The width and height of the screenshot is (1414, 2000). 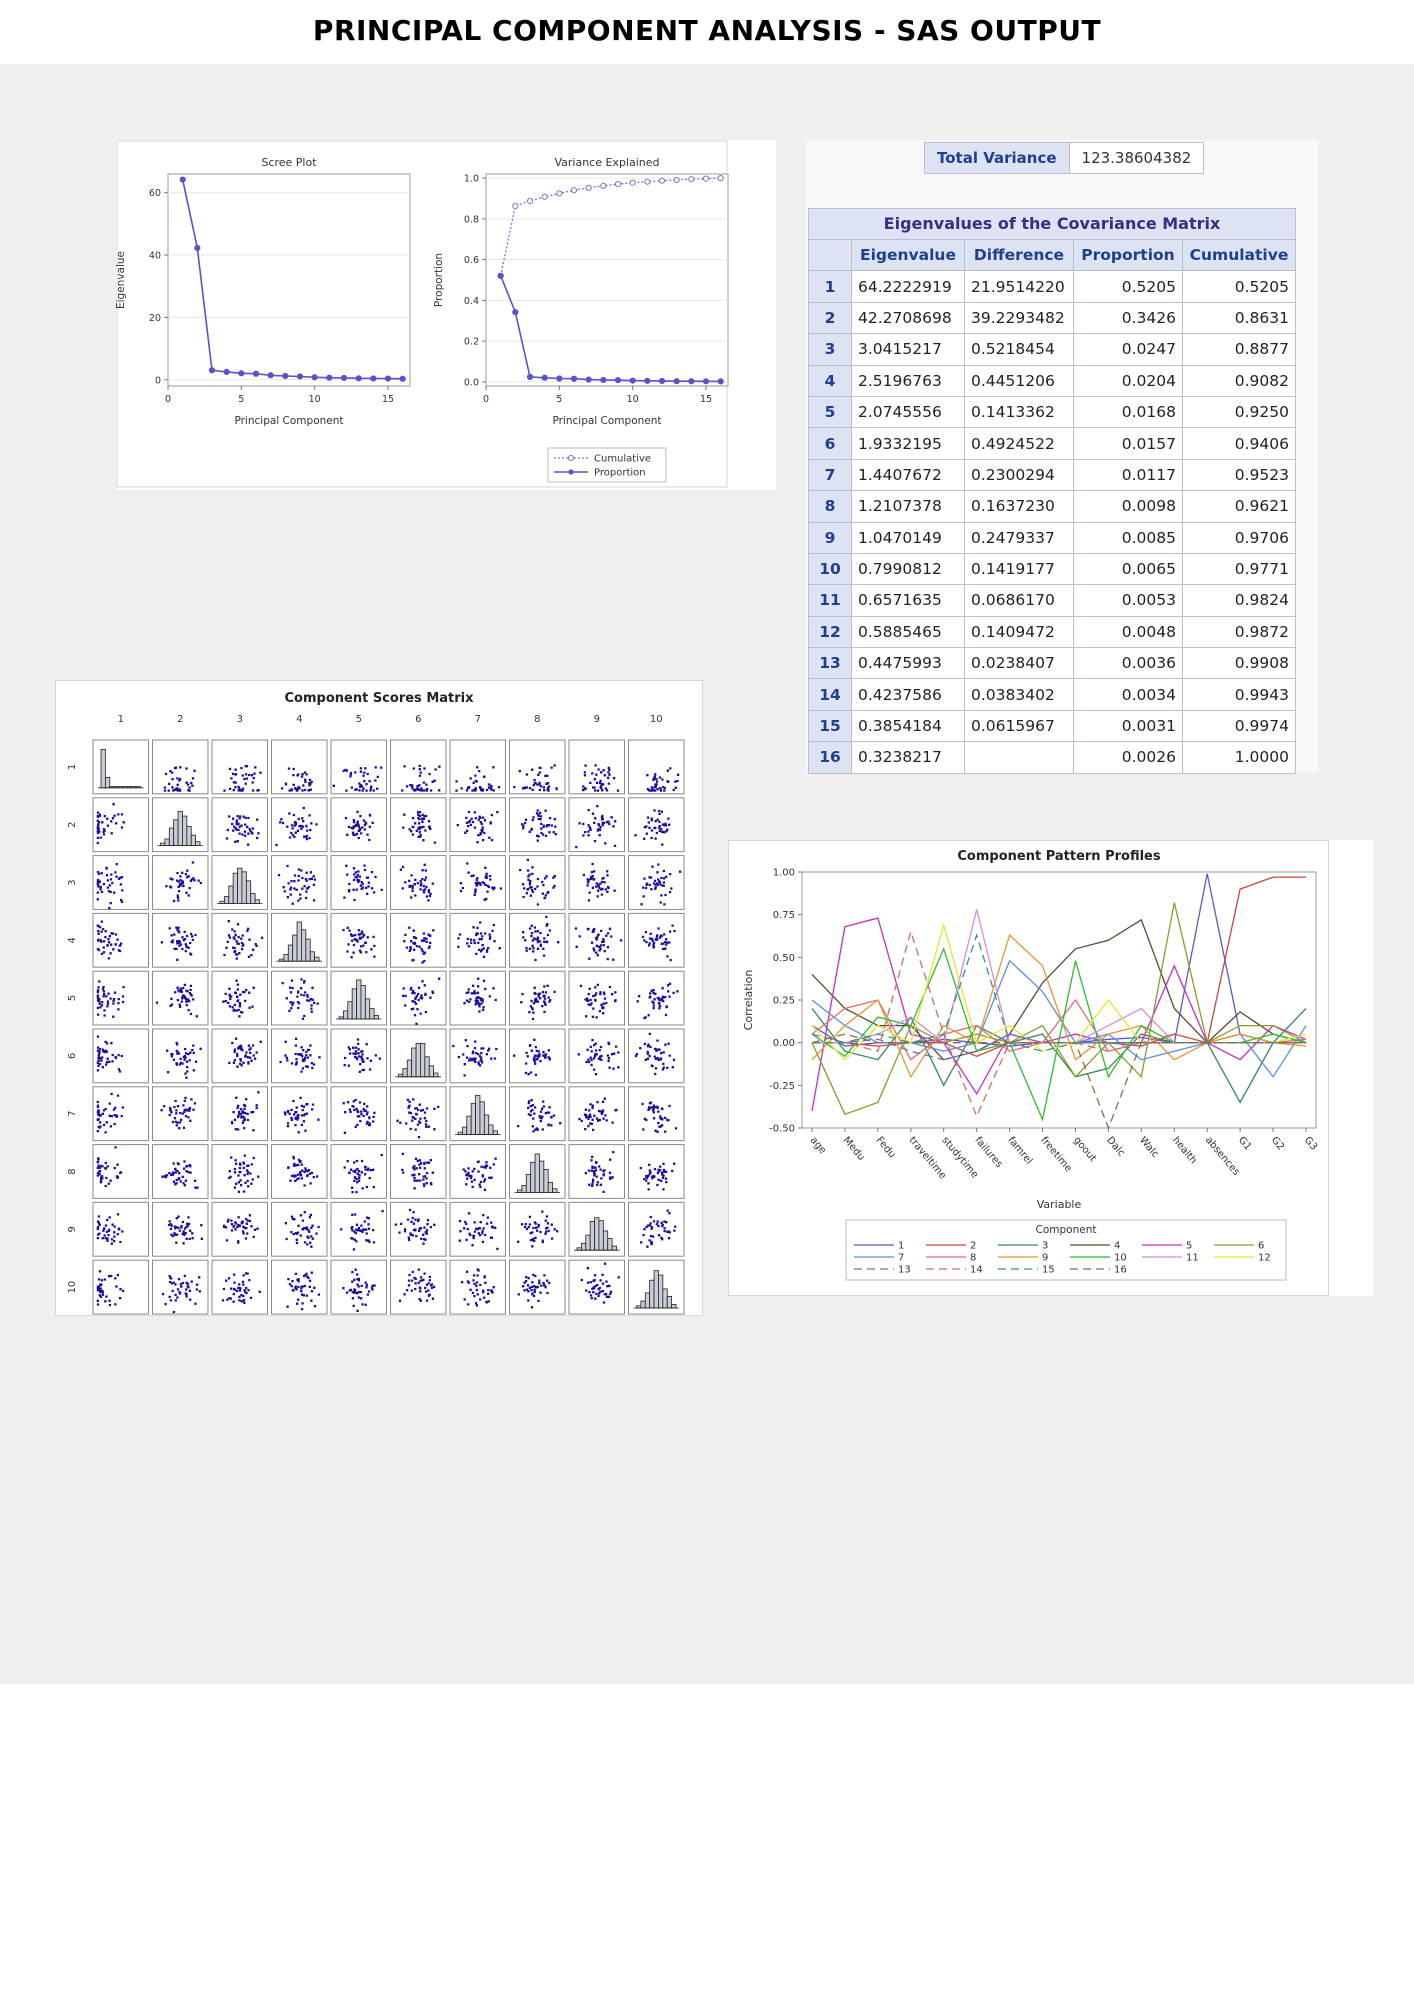 What do you see at coordinates (830, 412) in the screenshot?
I see `row-number: 5` at bounding box center [830, 412].